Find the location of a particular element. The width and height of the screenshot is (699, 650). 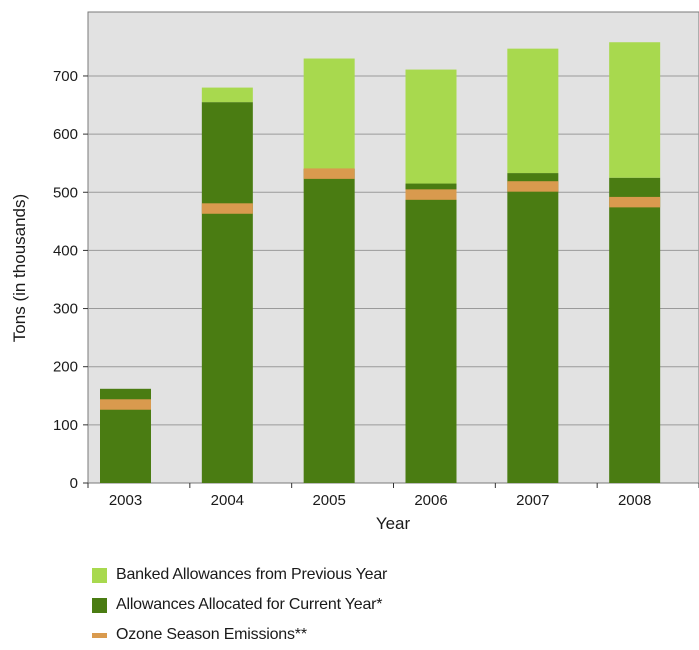

x-tick-label: 2008 is located at coordinates (634, 500).